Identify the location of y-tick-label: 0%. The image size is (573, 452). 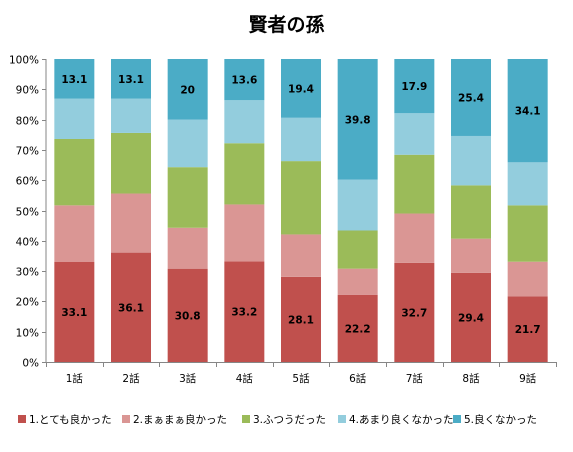
(30, 364).